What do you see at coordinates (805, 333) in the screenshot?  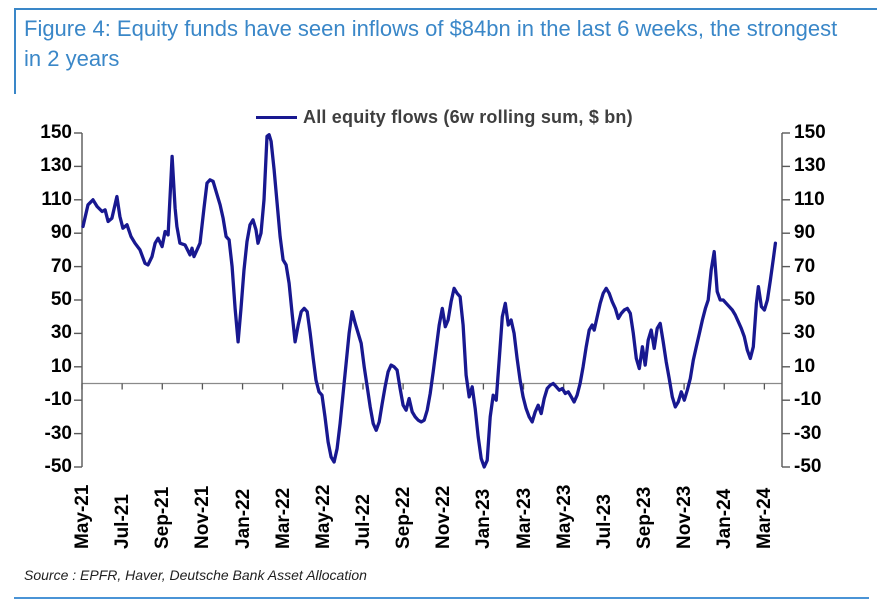 I see `y-tick-label-right: 30` at bounding box center [805, 333].